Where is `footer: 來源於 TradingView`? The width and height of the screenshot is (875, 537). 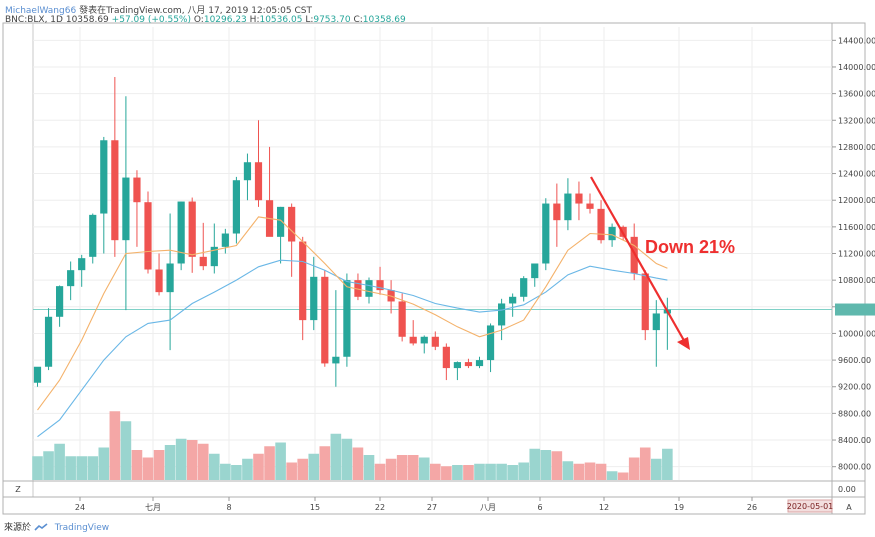 footer: 來源於 TradingView is located at coordinates (56, 526).